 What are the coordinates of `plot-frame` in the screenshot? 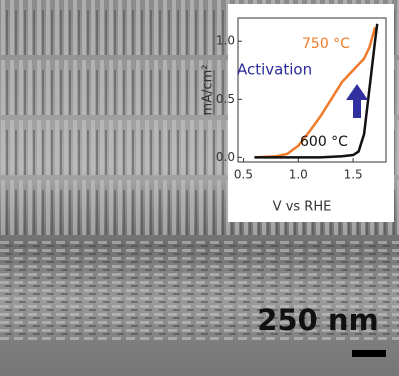 It's located at (312, 90).